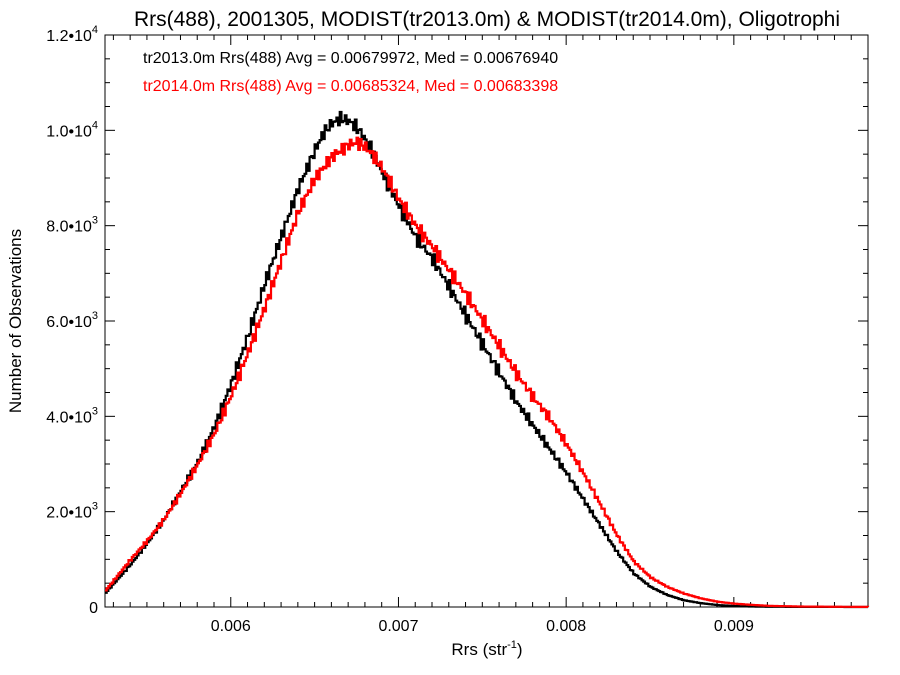  What do you see at coordinates (734, 626) in the screenshot?
I see `x-tick-label: 0.009` at bounding box center [734, 626].